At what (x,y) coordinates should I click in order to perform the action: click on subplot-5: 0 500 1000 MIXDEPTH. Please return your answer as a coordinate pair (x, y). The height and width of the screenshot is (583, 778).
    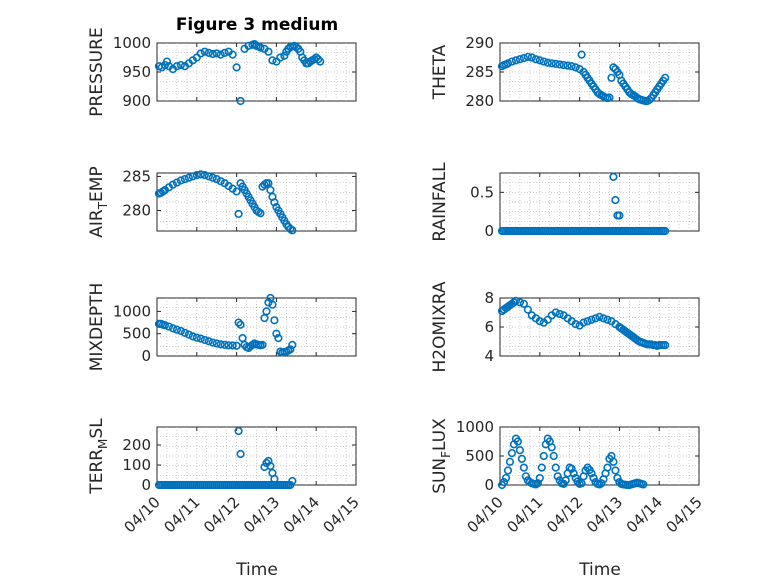
    Looking at the image, I should click on (222, 327).